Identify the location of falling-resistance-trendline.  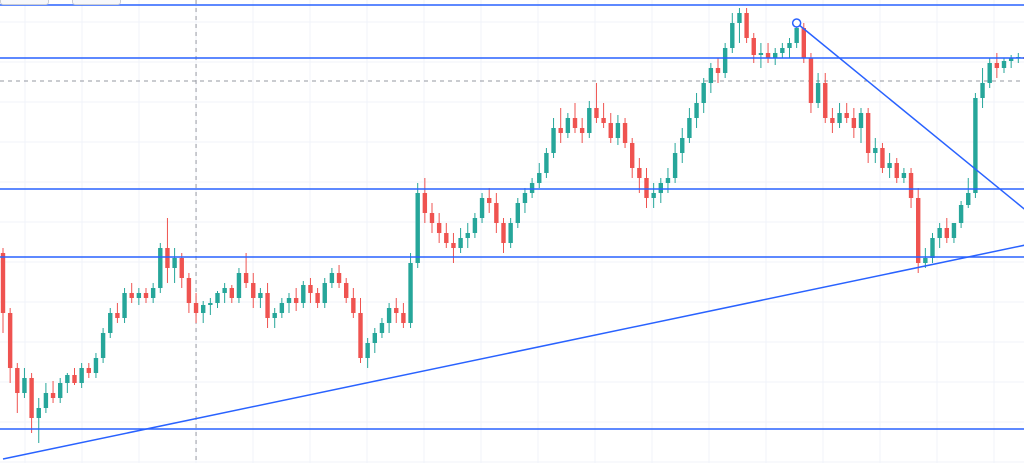
(910, 116).